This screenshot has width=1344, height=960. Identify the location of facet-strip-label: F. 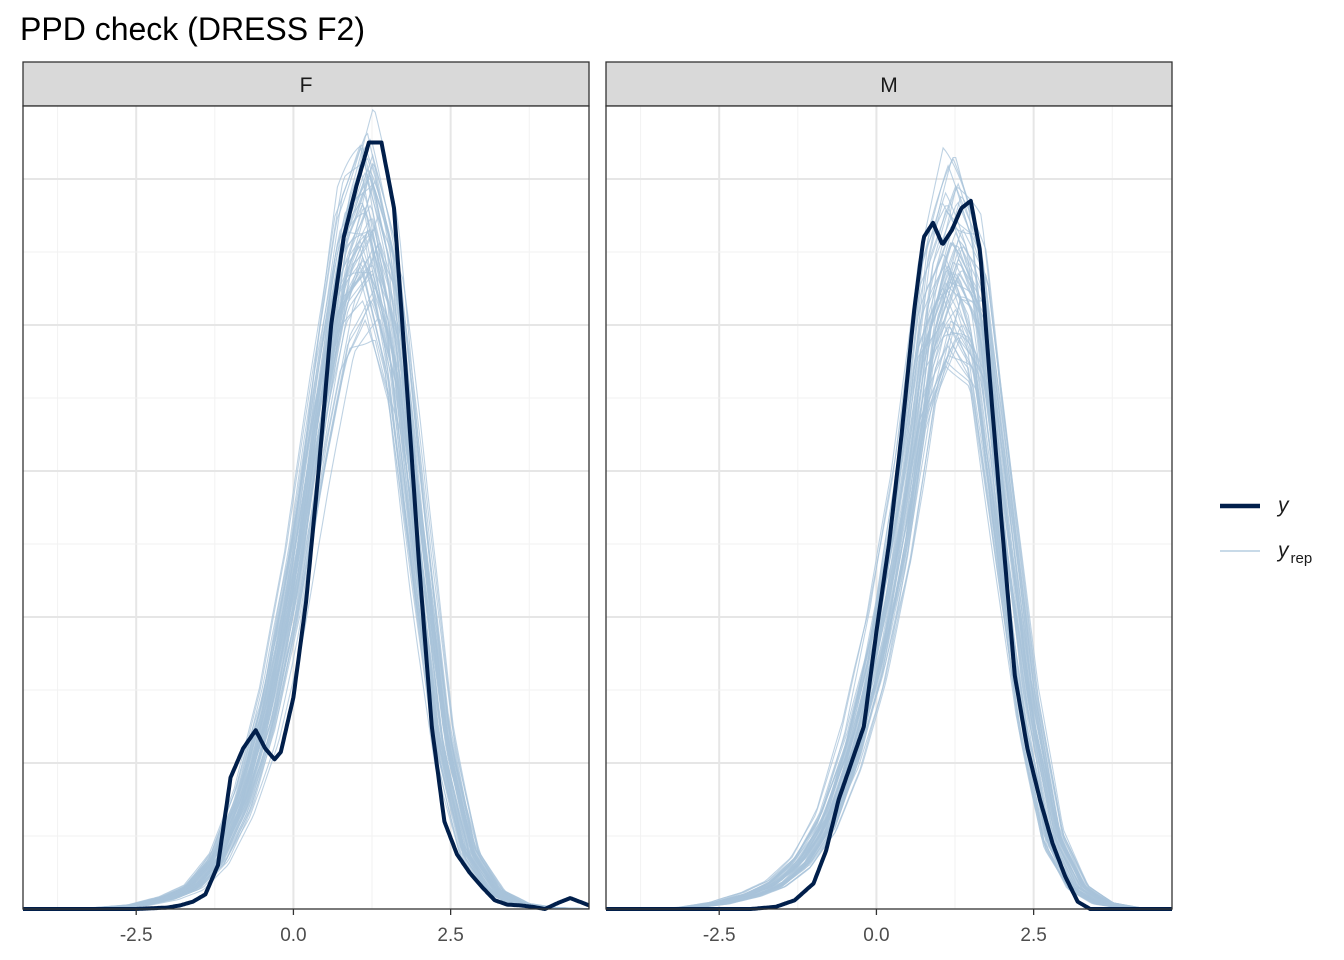
(306, 85).